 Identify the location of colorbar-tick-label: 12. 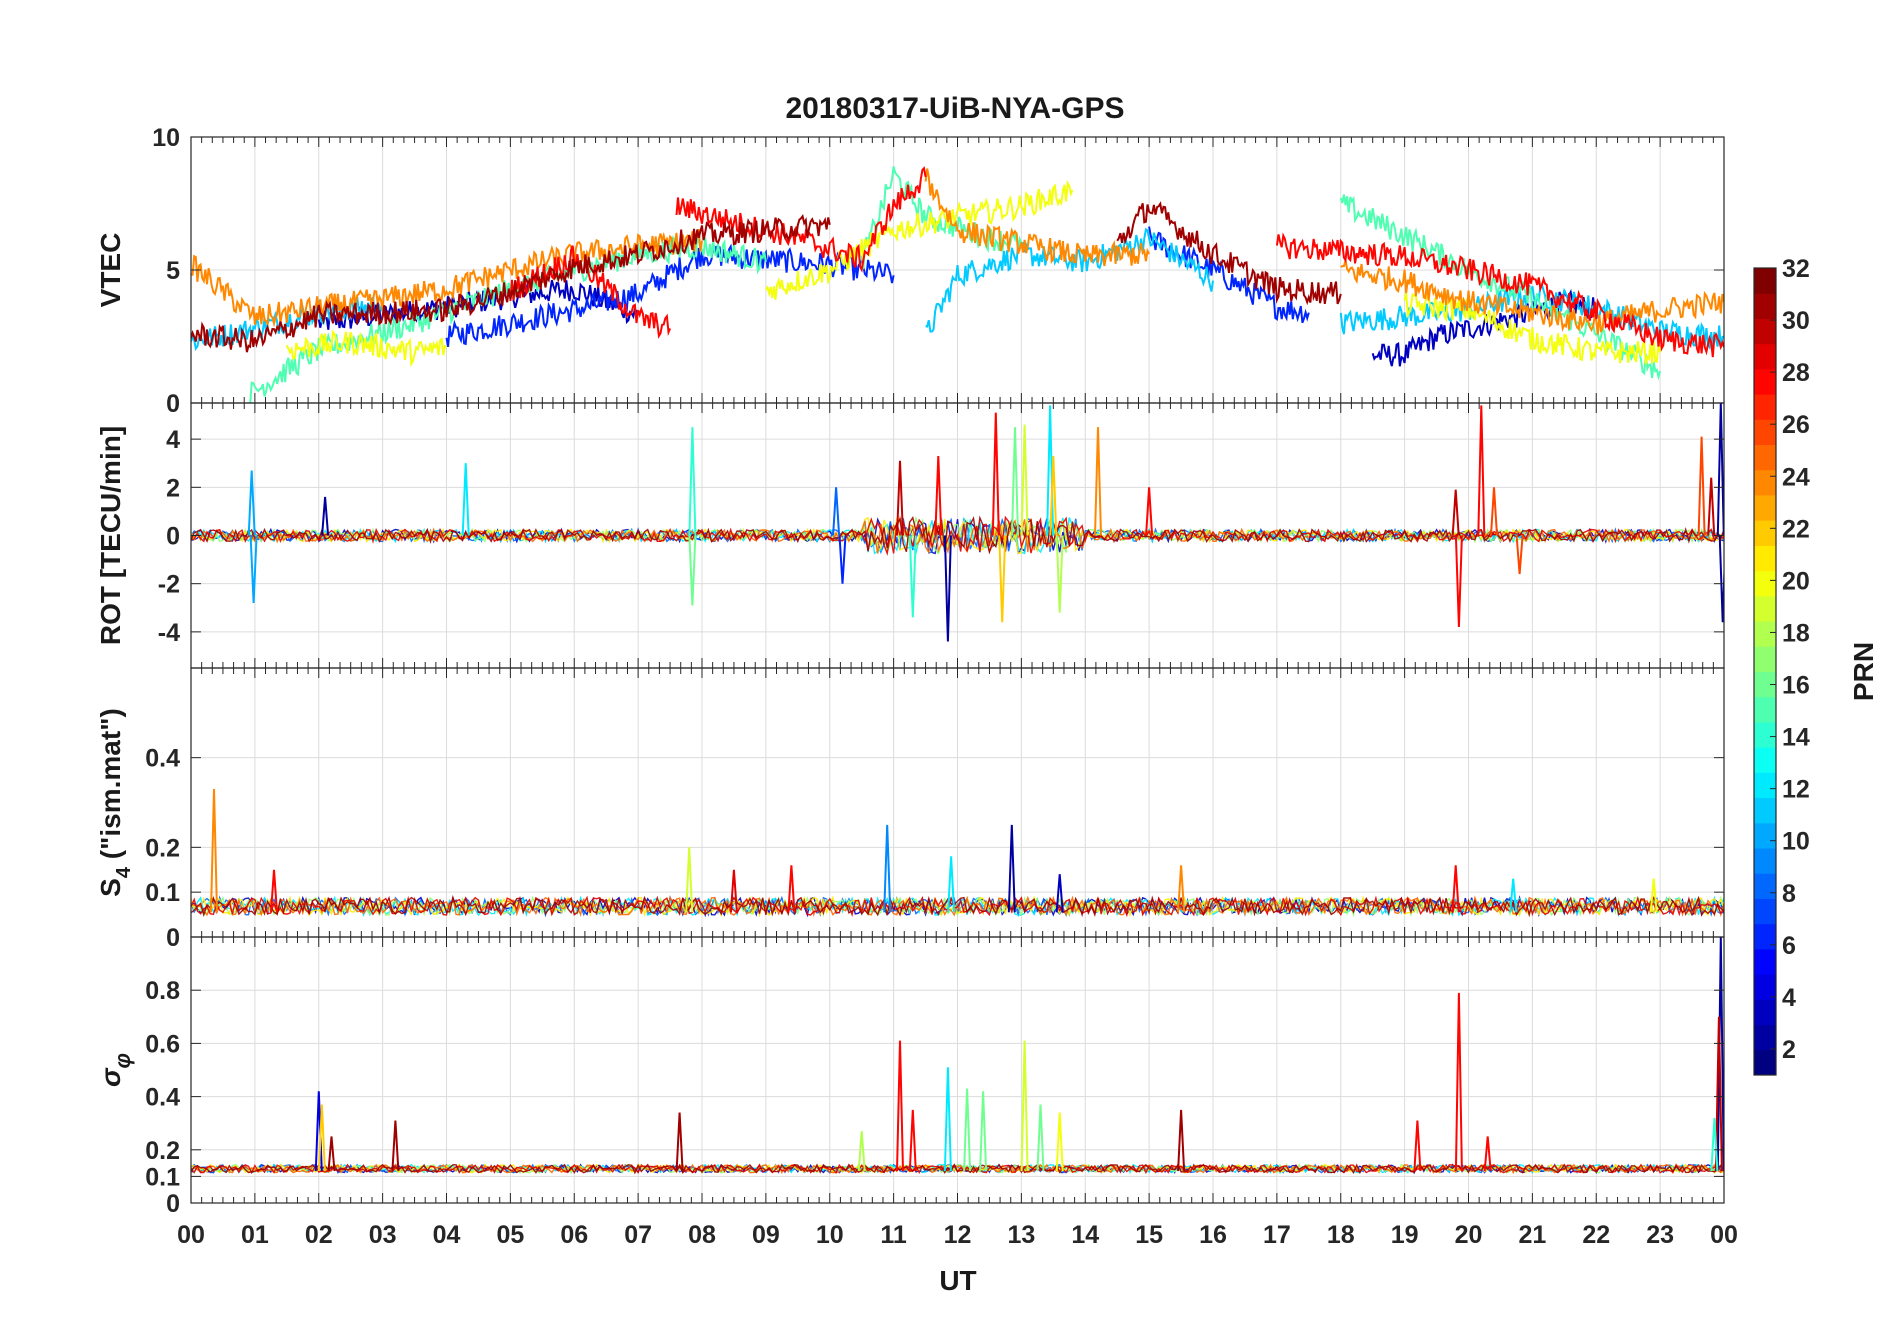
(1796, 790).